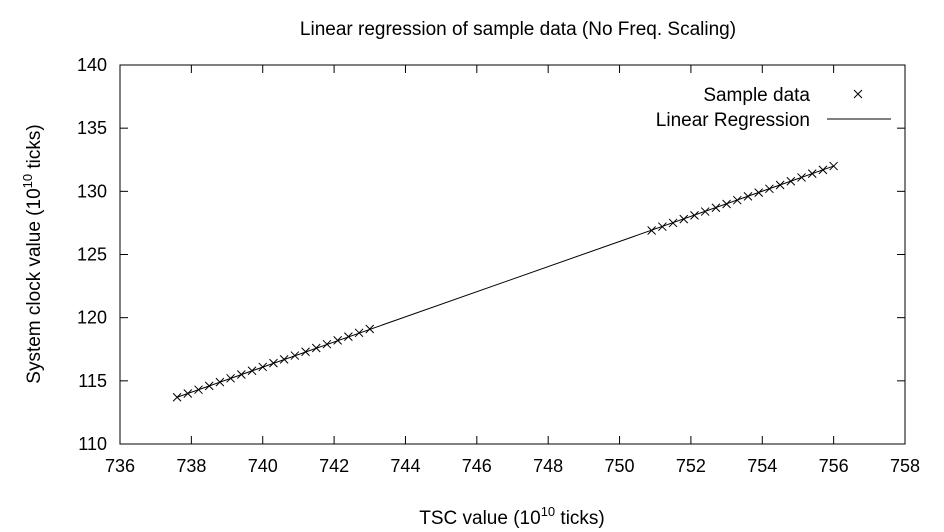  I want to click on legend-marker-x-glyph, so click(858, 94).